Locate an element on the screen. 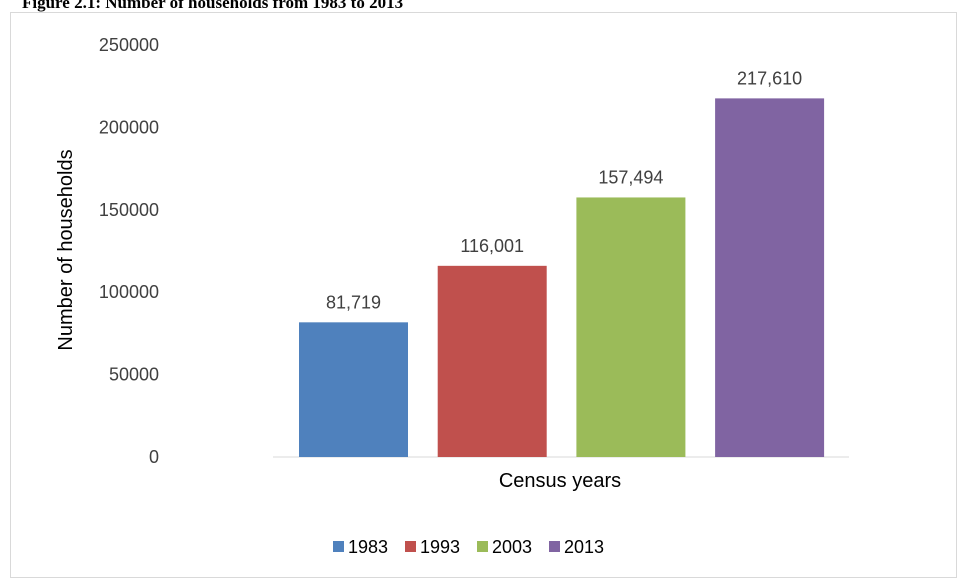  y-tick-label: 0 is located at coordinates (154, 457).